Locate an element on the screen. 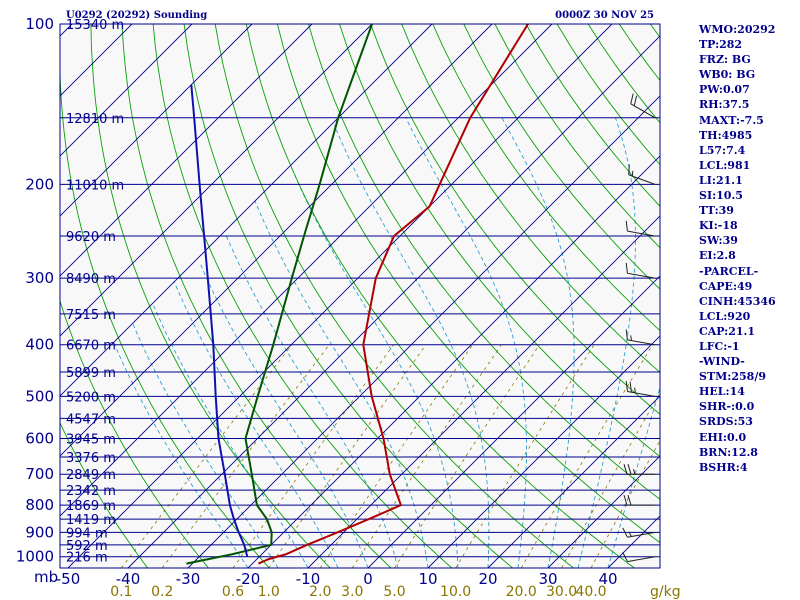 Image resolution: width=800 pixels, height=600 pixels. height-label: 5899 m is located at coordinates (91, 373).